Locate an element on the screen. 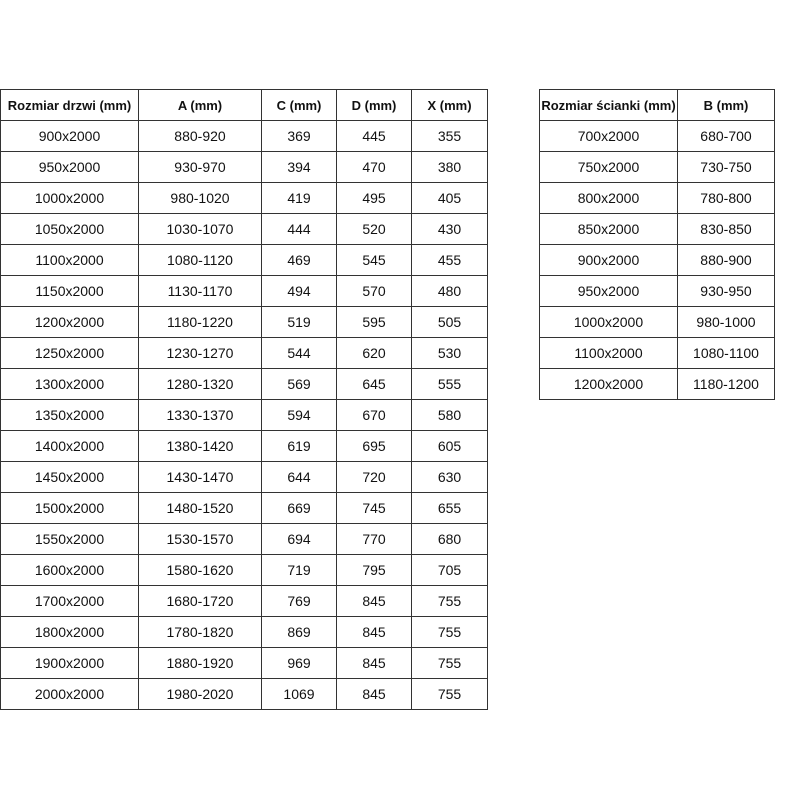 The image size is (800, 800). table-cell: 2000x2000 is located at coordinates (69, 694).